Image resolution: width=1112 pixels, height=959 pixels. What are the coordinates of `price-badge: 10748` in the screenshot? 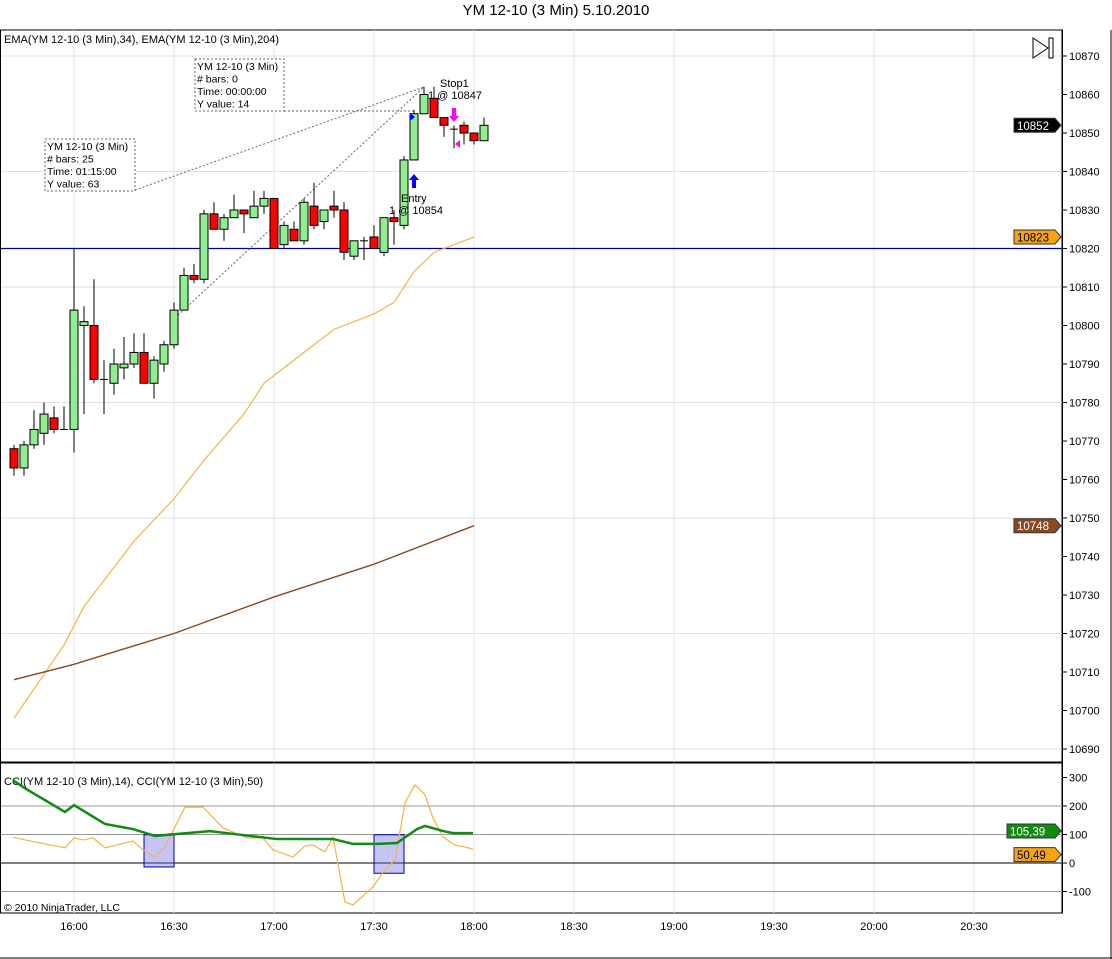 It's located at (1037, 526).